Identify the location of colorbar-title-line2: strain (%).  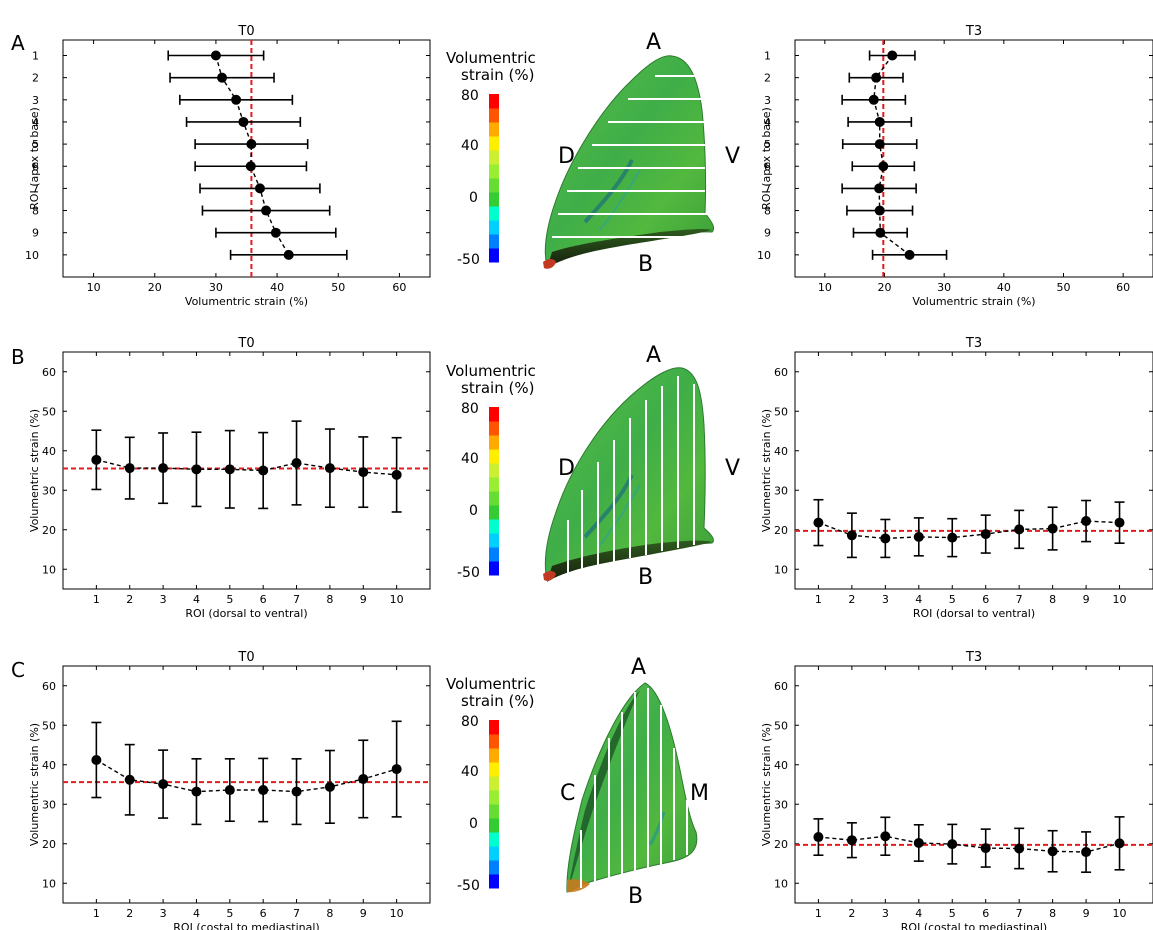
(497, 701).